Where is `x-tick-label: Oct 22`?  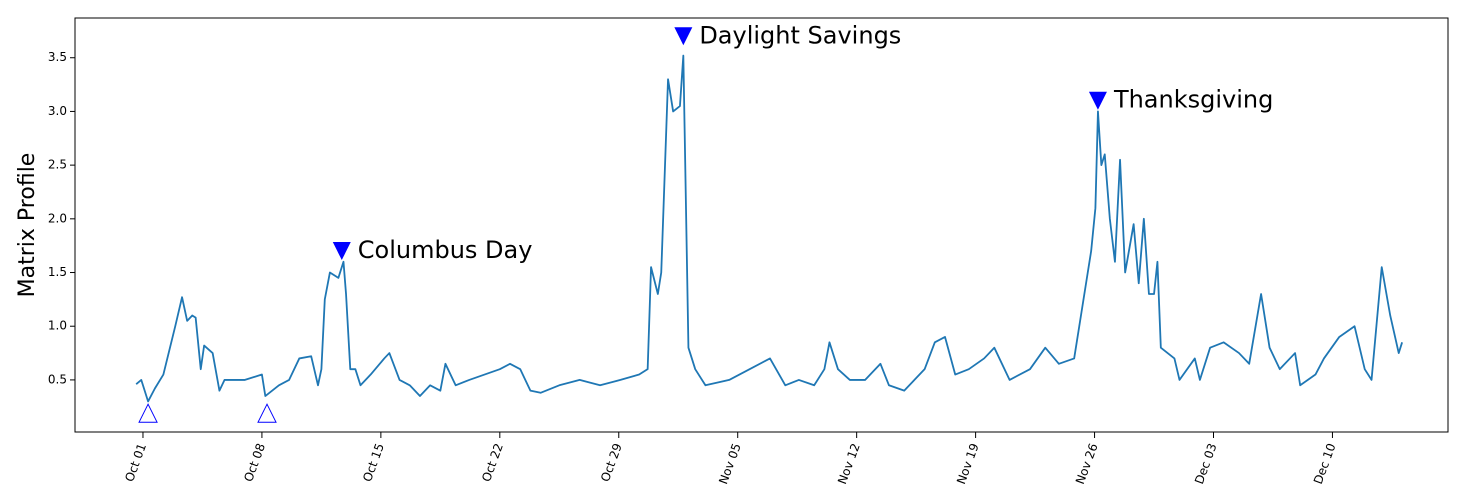
x-tick-label: Oct 22 is located at coordinates (492, 462).